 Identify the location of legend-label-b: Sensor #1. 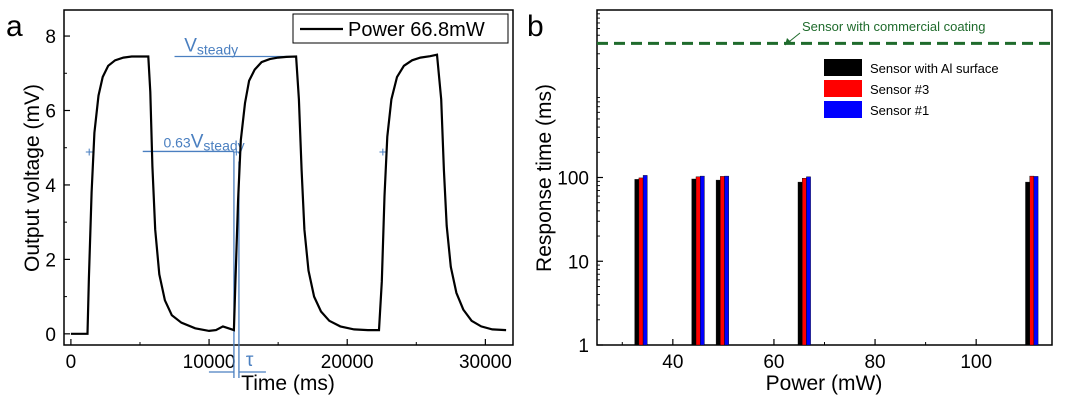
(899, 110).